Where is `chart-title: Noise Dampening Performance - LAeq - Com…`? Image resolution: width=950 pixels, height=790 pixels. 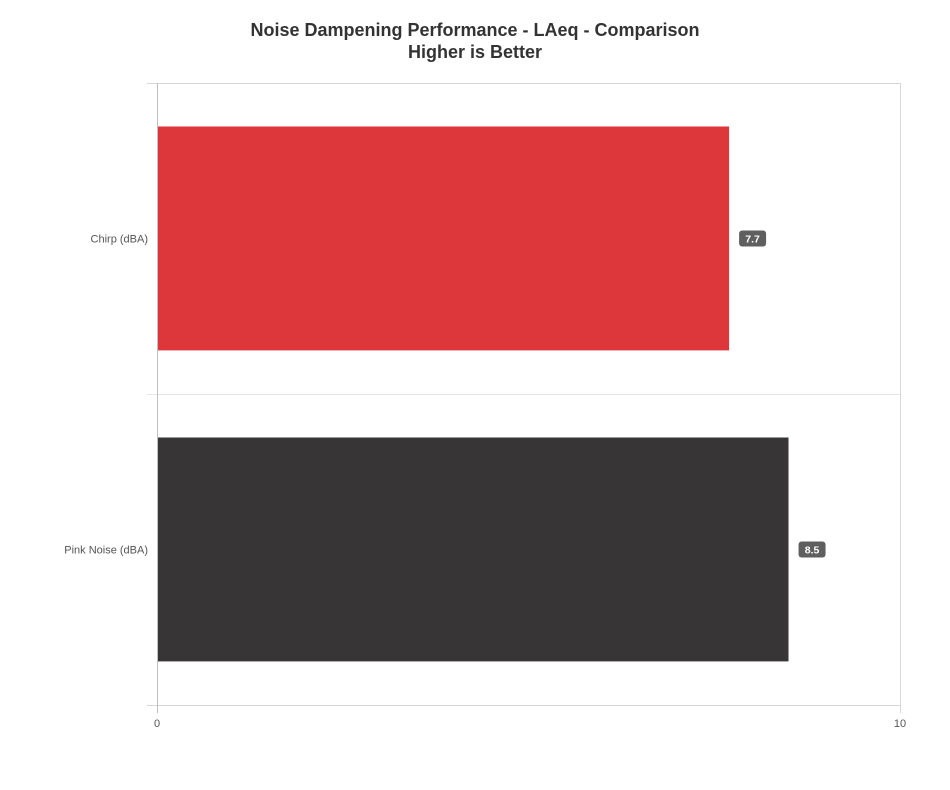 chart-title: Noise Dampening Performance - LAeq - Com… is located at coordinates (475, 30).